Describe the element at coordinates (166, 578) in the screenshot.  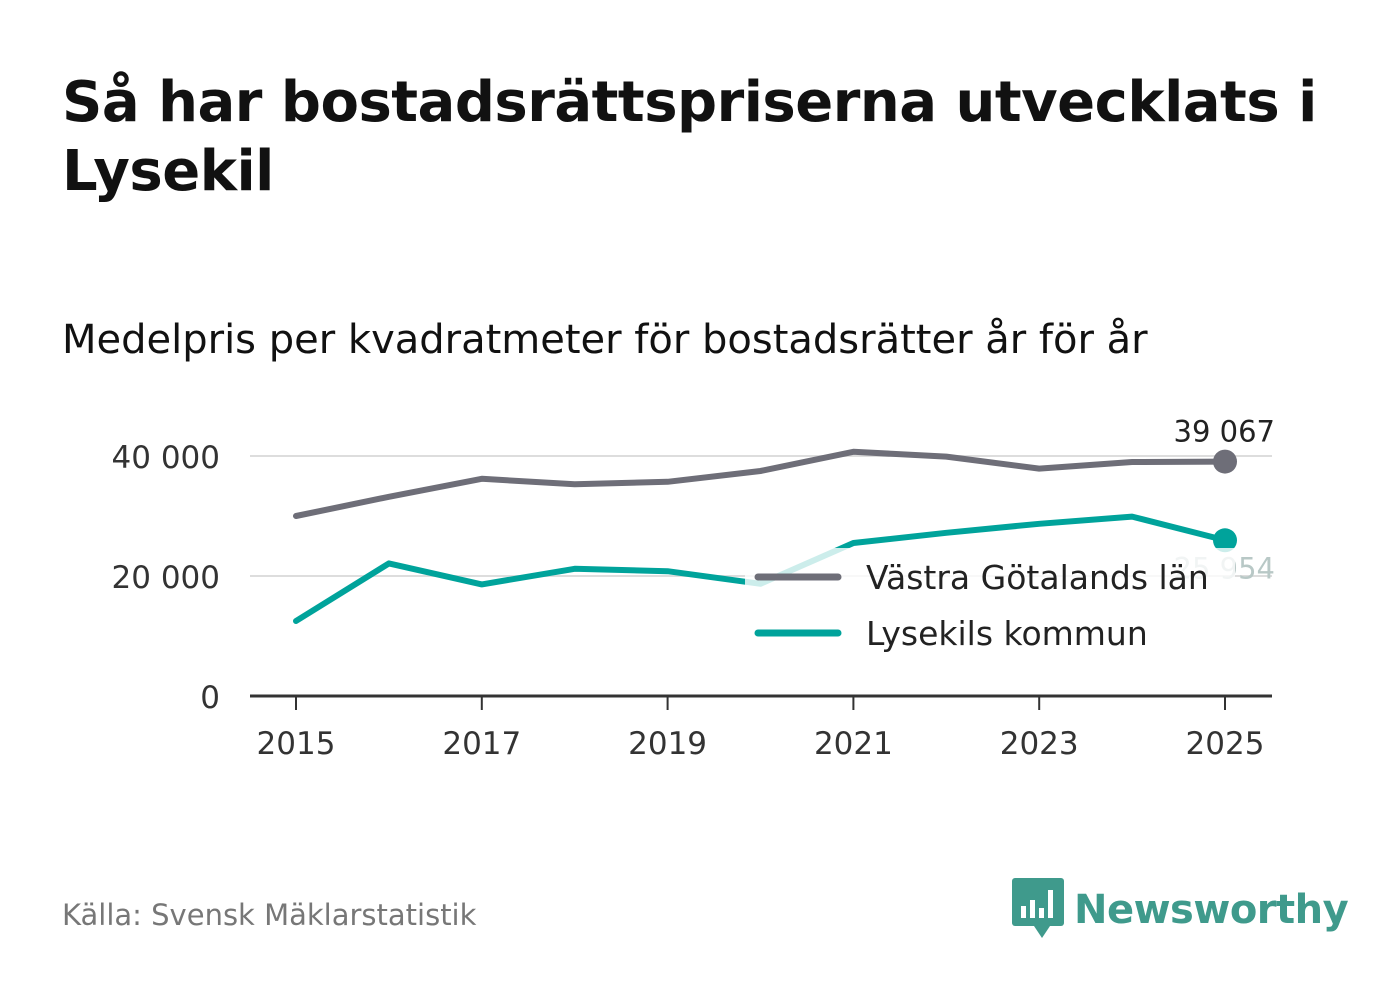
I see `y-tick-label: 20 000` at that location.